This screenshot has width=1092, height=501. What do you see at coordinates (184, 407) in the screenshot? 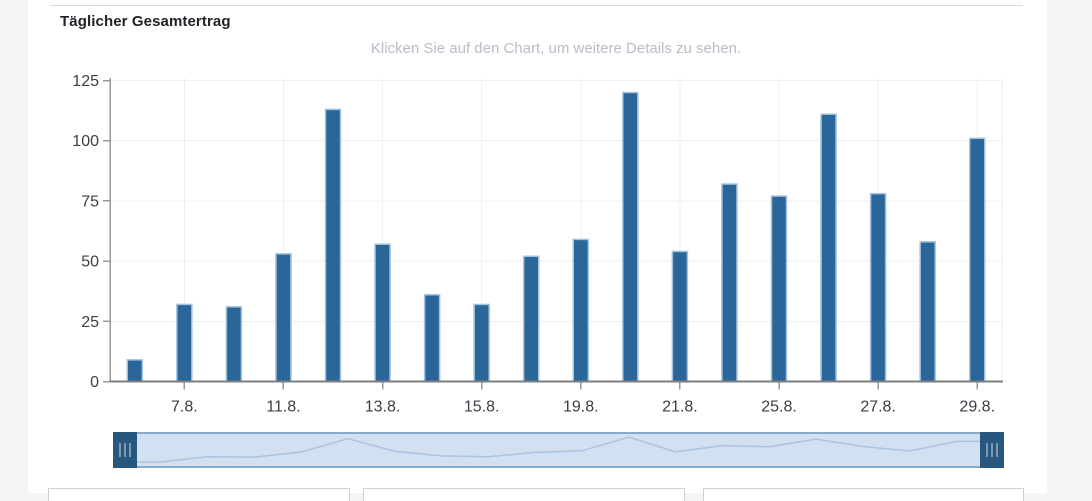
I see `x-tick-label: 7.8.` at bounding box center [184, 407].